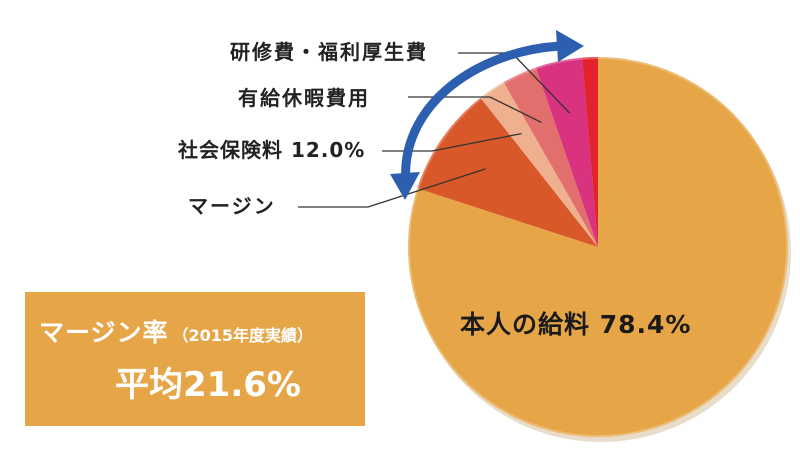  What do you see at coordinates (304, 98) in the screenshot?
I see `slice-label-yukyu: 有給休暇費用` at bounding box center [304, 98].